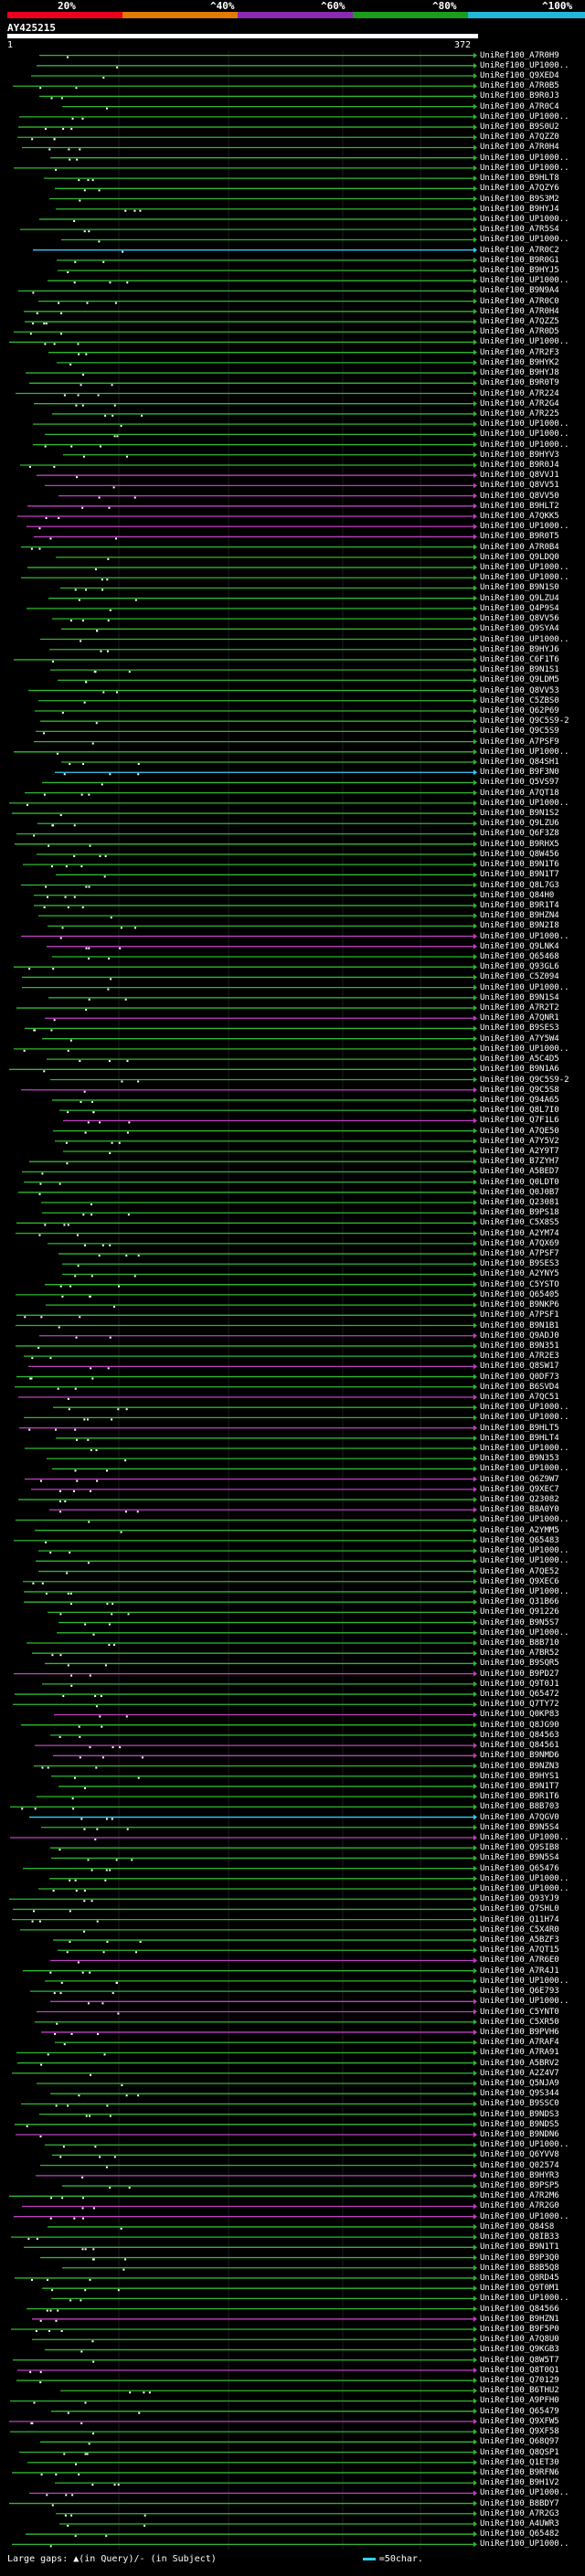 The image size is (585, 2576). What do you see at coordinates (519, 199) in the screenshot?
I see `hit-label: UniRef100_B9S3M2` at bounding box center [519, 199].